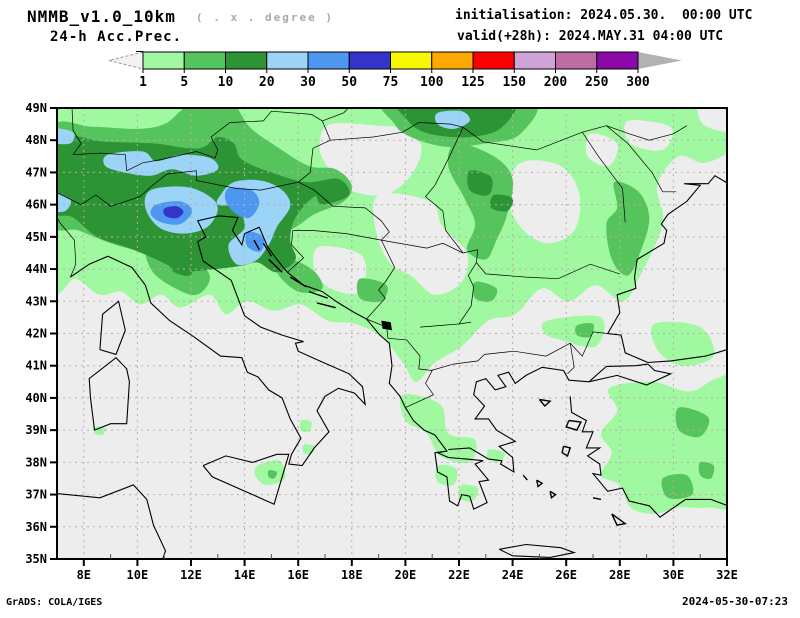 This screenshot has height=618, width=800. I want to click on colorbar-tick-label: 100, so click(432, 82).